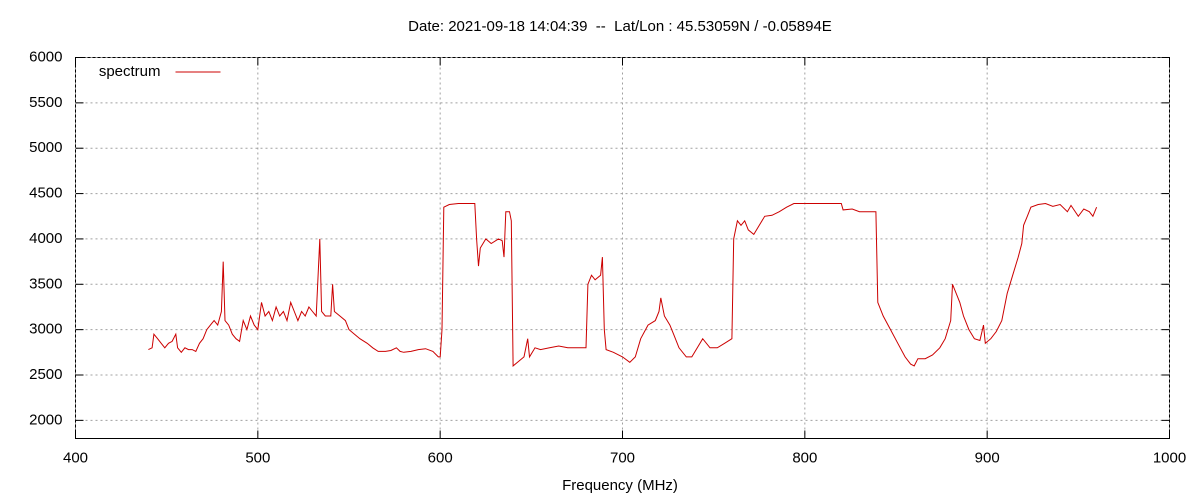 This screenshot has width=1200, height=500. What do you see at coordinates (987, 457) in the screenshot?
I see `x-tick-label: 900` at bounding box center [987, 457].